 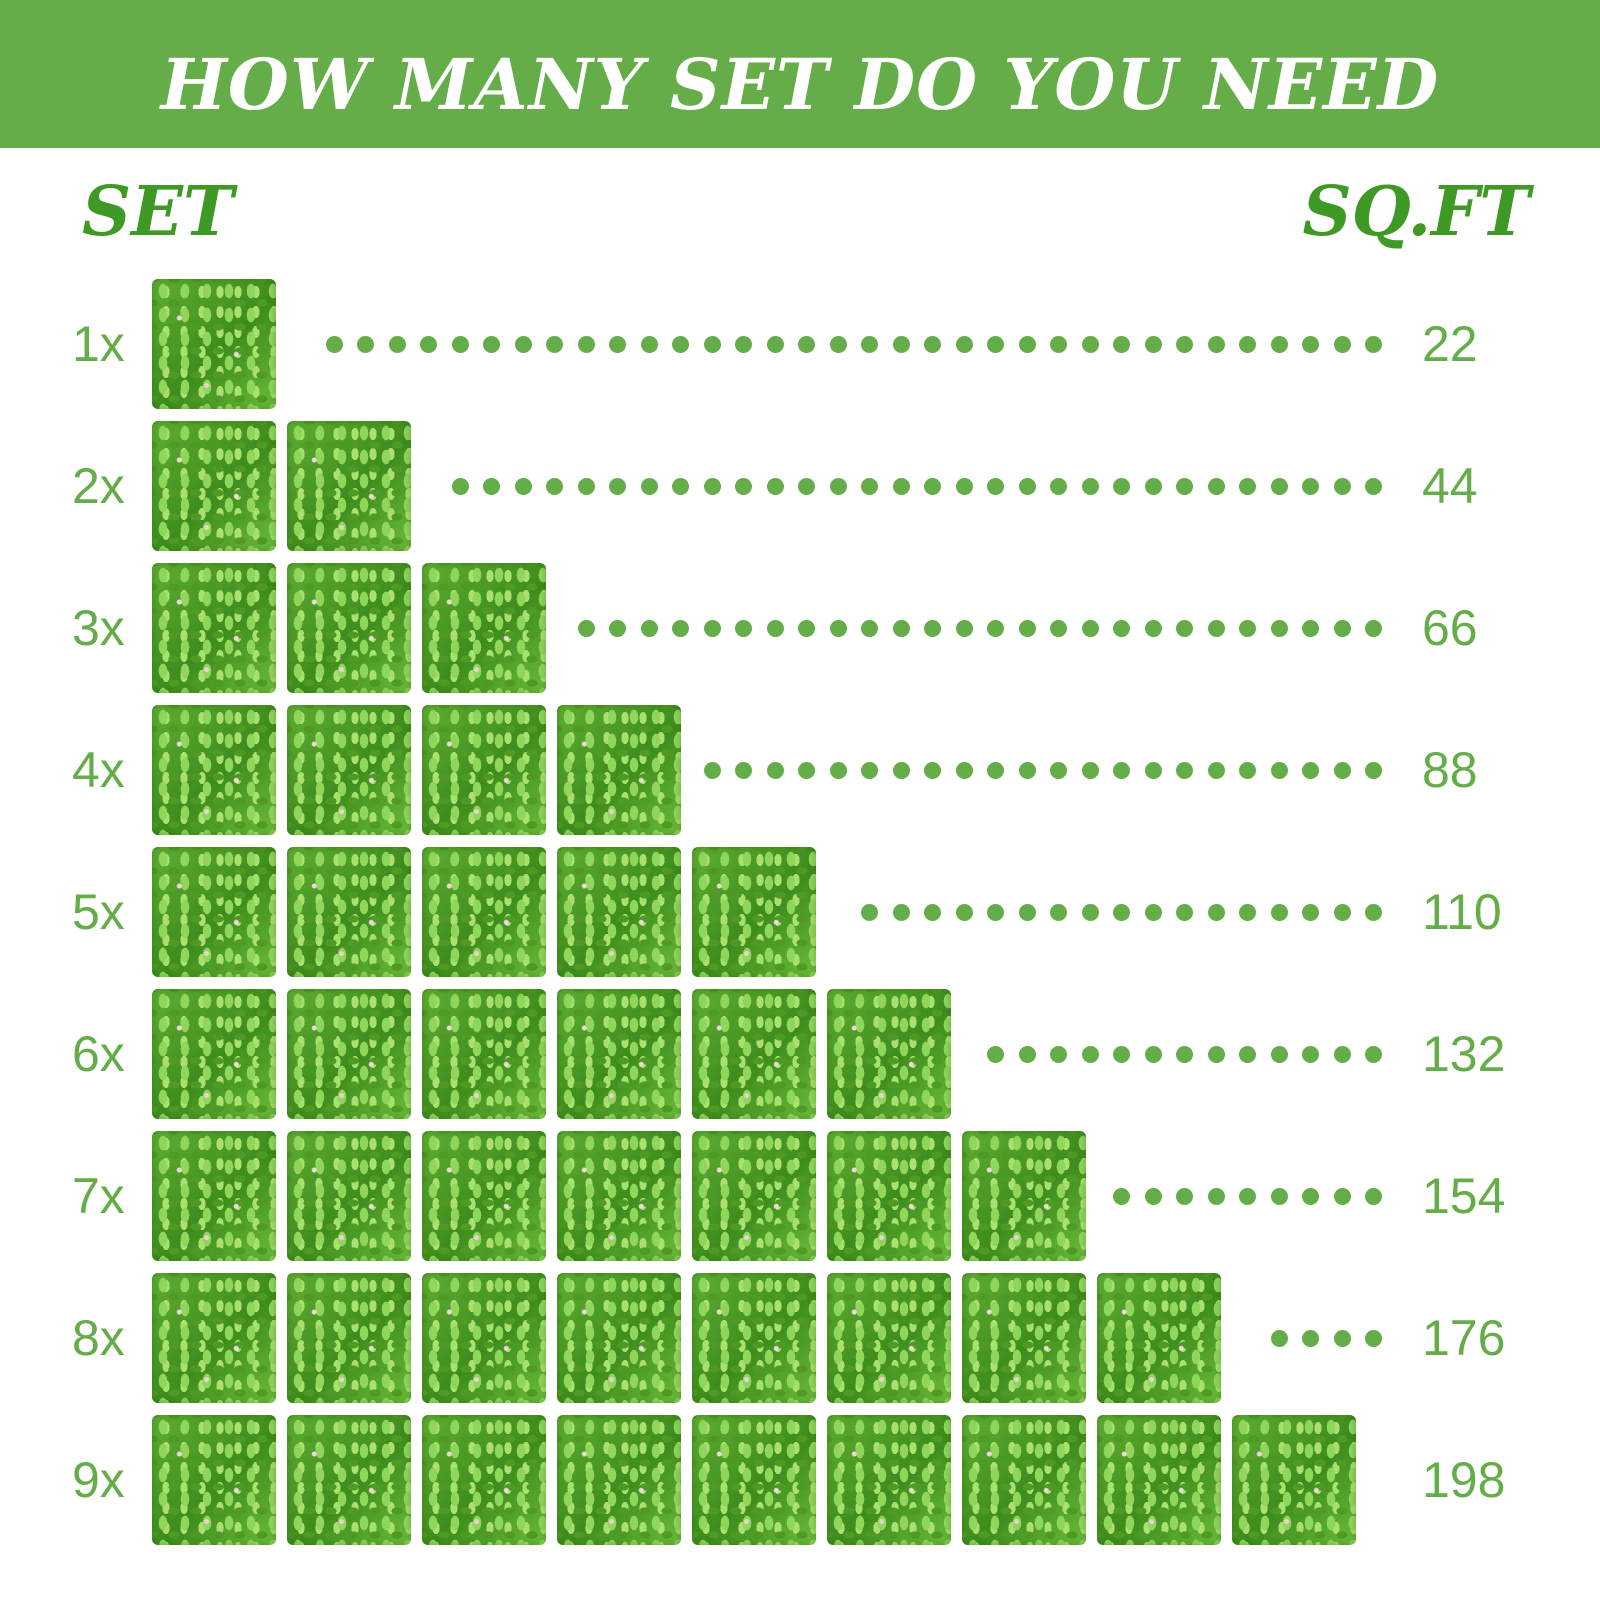 I want to click on set-count-label: 6x, so click(x=98, y=1054).